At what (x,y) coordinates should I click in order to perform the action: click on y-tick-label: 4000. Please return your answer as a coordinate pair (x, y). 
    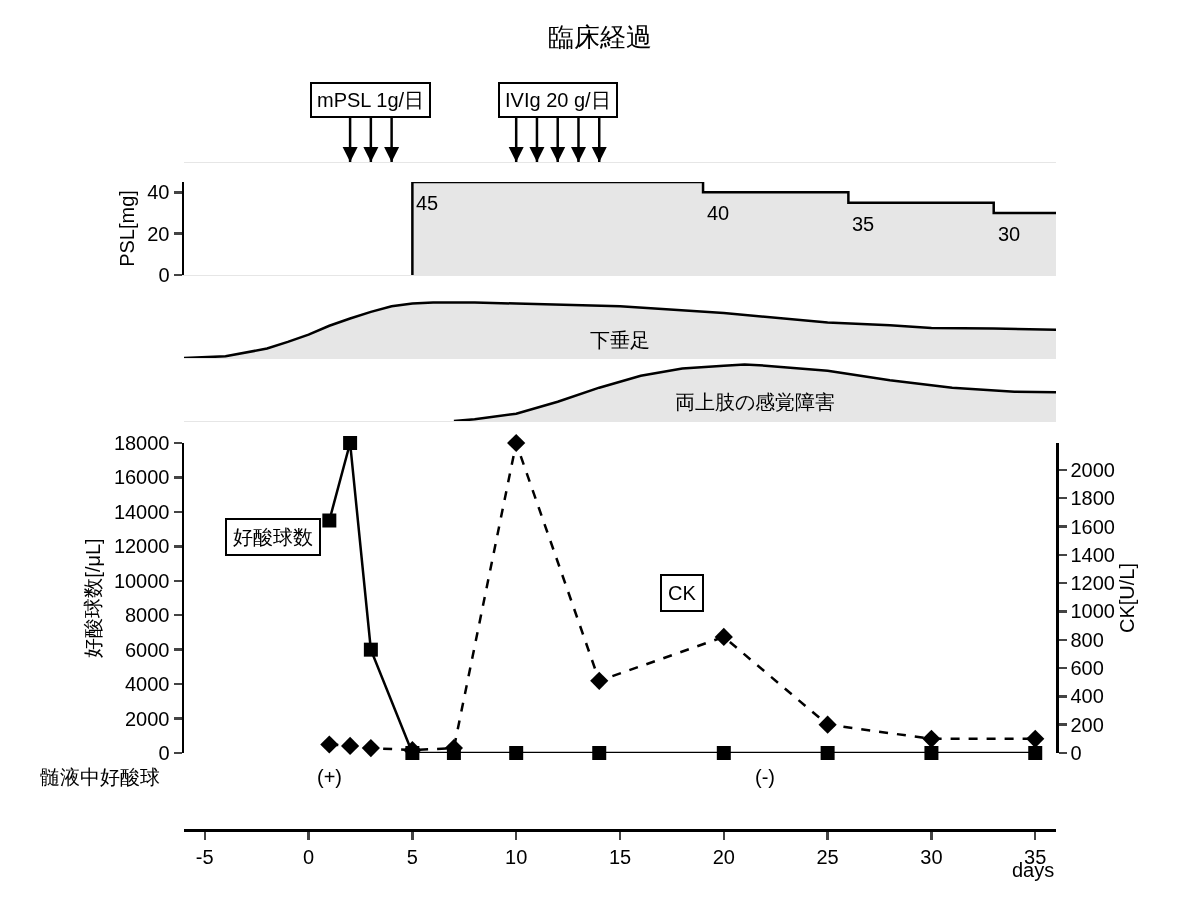
    Looking at the image, I should click on (147, 684).